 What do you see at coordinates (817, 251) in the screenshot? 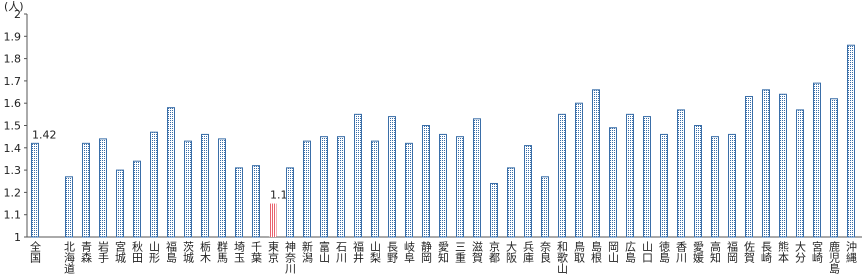
I see `x-tick-label: 宮崎` at bounding box center [817, 251].